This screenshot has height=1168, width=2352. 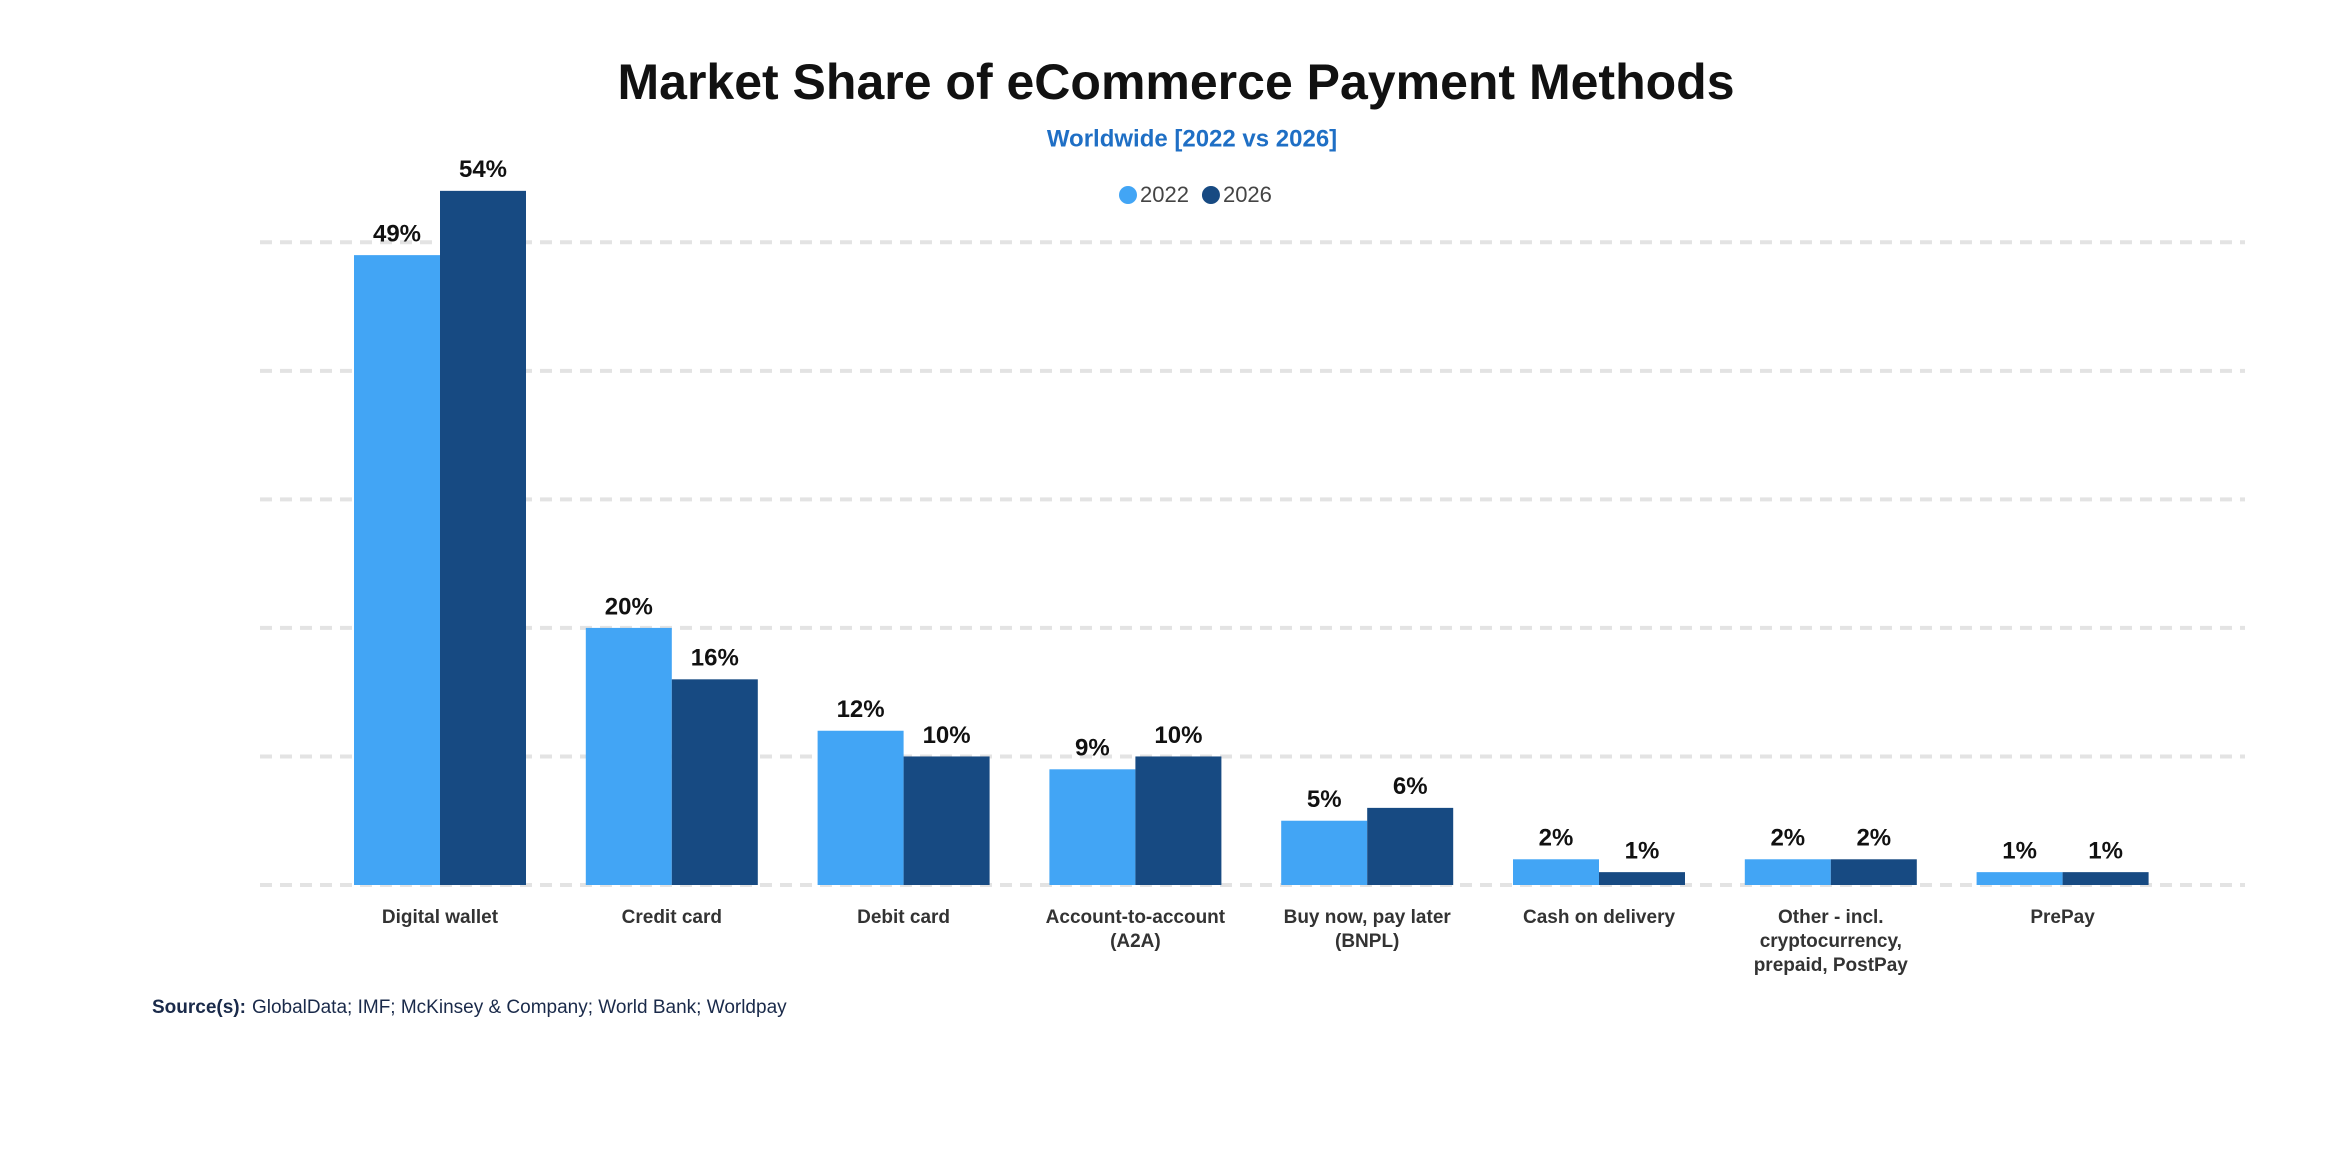 I want to click on legend-label: 2026, so click(x=1247, y=194).